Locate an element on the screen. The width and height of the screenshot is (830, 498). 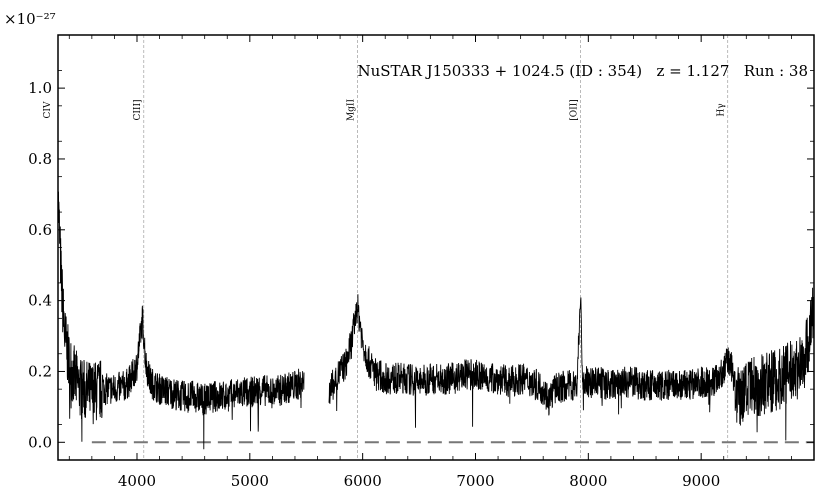
emission-line-label: CIII] is located at coordinates (138, 109).